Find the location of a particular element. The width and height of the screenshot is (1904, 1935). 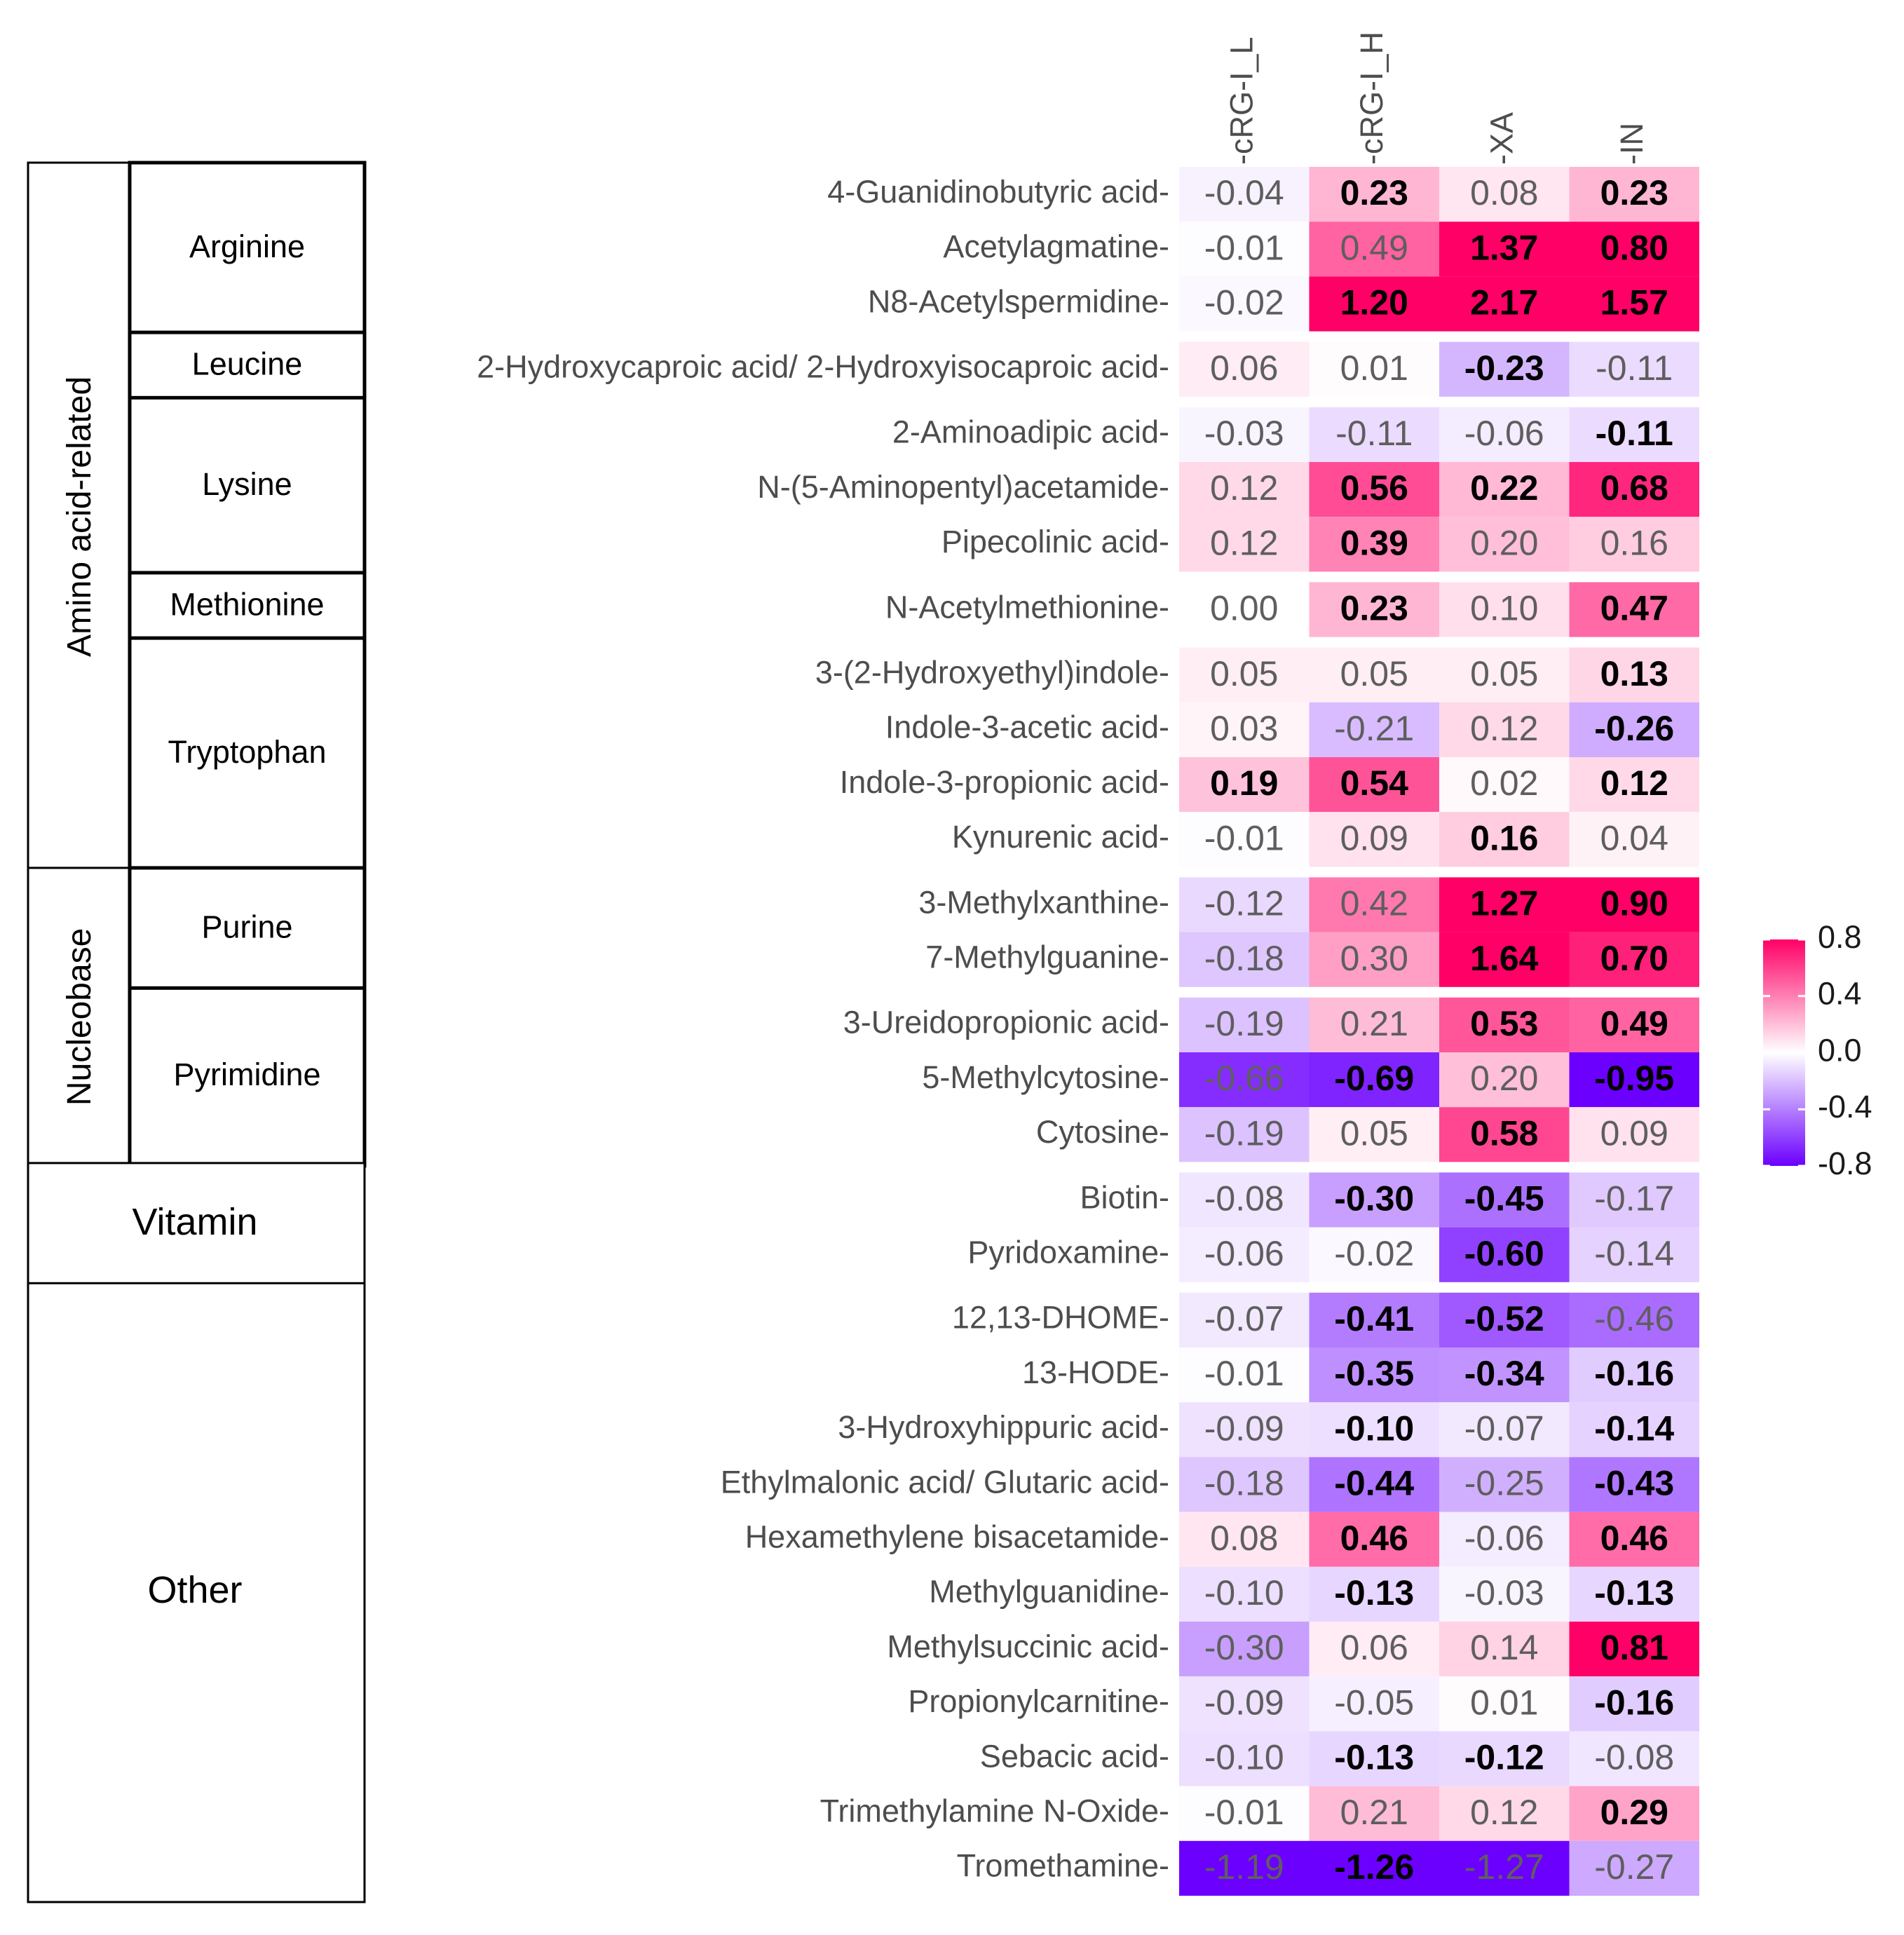

cell-value-label: 0.10 is located at coordinates (1504, 608).